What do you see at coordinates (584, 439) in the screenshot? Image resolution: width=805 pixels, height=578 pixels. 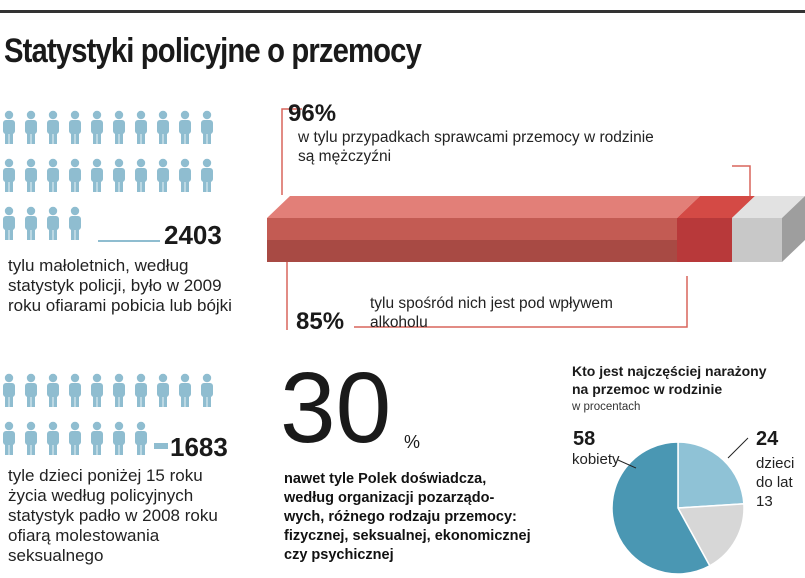 I see `pie-left-value: 58` at bounding box center [584, 439].